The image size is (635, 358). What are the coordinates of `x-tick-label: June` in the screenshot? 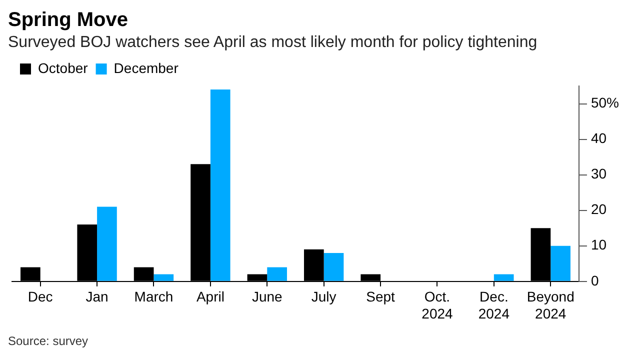 It's located at (267, 296).